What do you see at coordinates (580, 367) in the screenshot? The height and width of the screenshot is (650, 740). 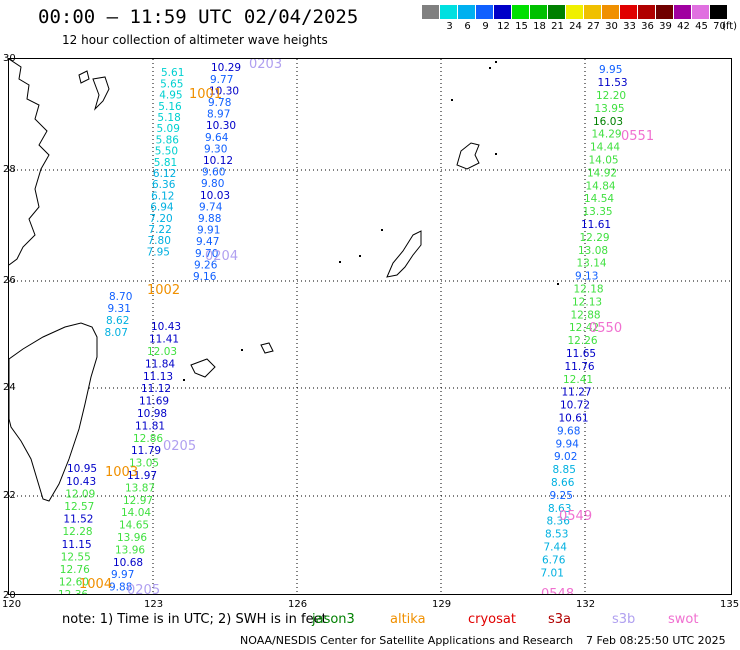 I see `wave-height-label: 11.76` at bounding box center [580, 367].